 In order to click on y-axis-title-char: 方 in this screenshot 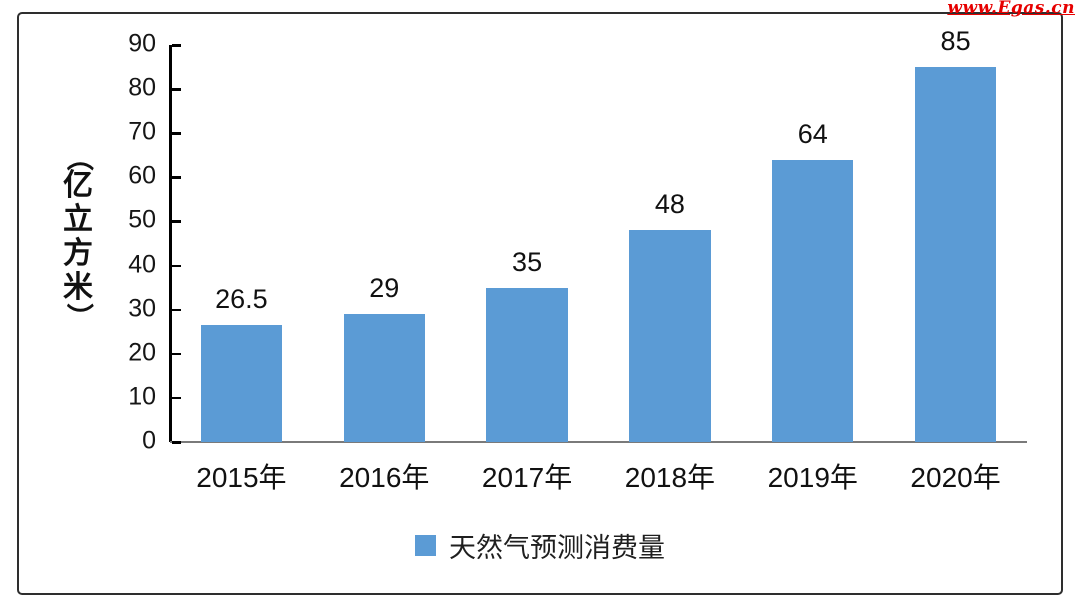, I will do `click(78, 253)`.